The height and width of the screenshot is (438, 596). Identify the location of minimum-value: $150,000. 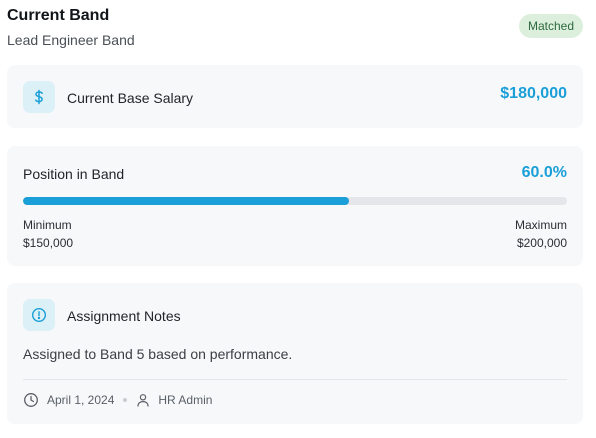
(48, 243).